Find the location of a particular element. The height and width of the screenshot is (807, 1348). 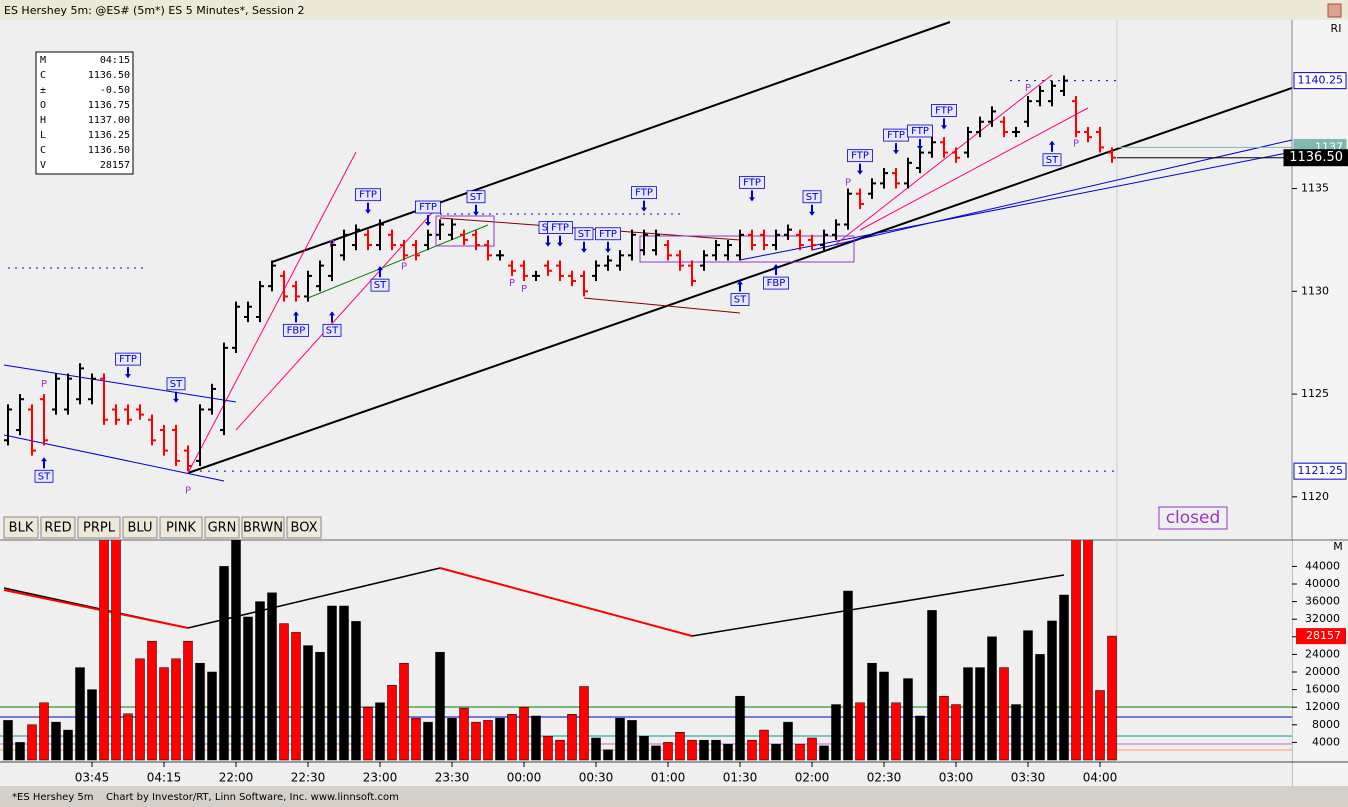

toolbar-button-label: BOX is located at coordinates (304, 528).